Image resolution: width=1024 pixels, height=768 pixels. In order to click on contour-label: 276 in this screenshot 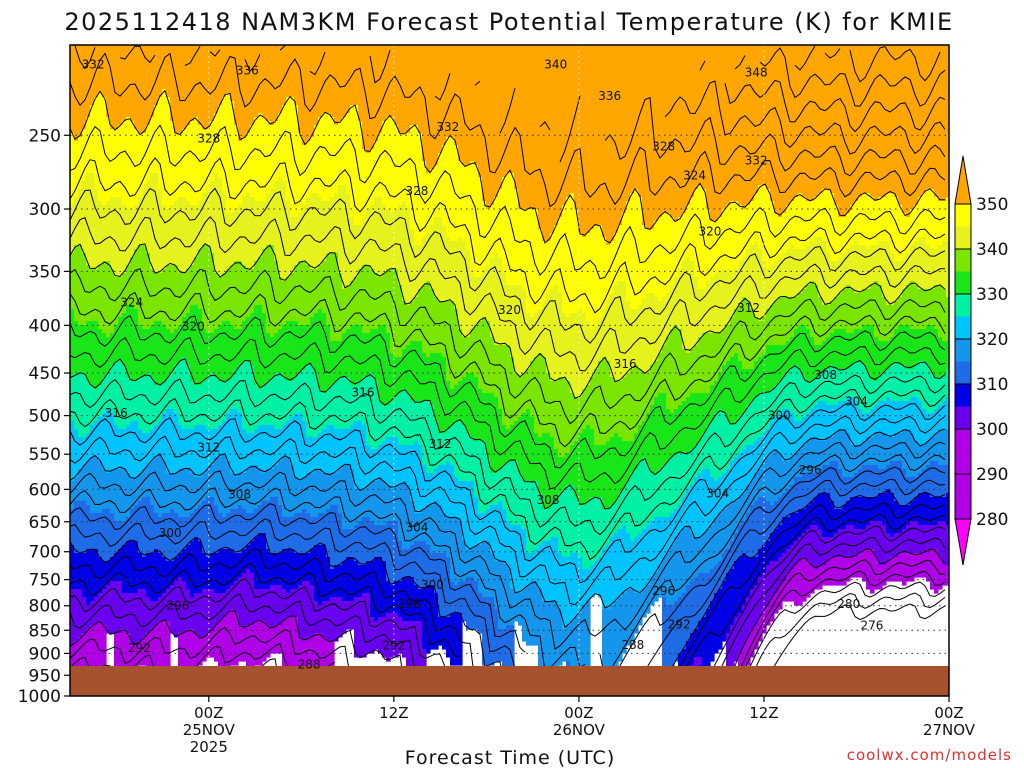, I will do `click(871, 625)`.